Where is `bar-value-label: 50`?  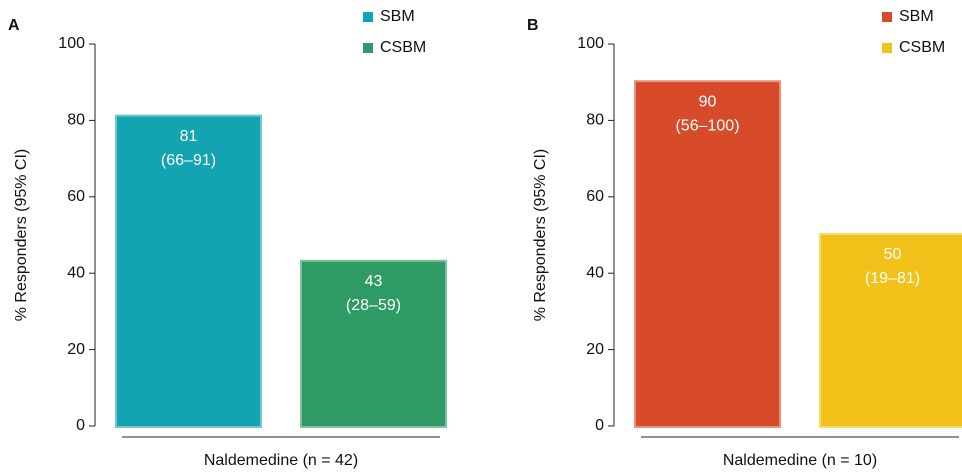 bar-value-label: 50 is located at coordinates (893, 254).